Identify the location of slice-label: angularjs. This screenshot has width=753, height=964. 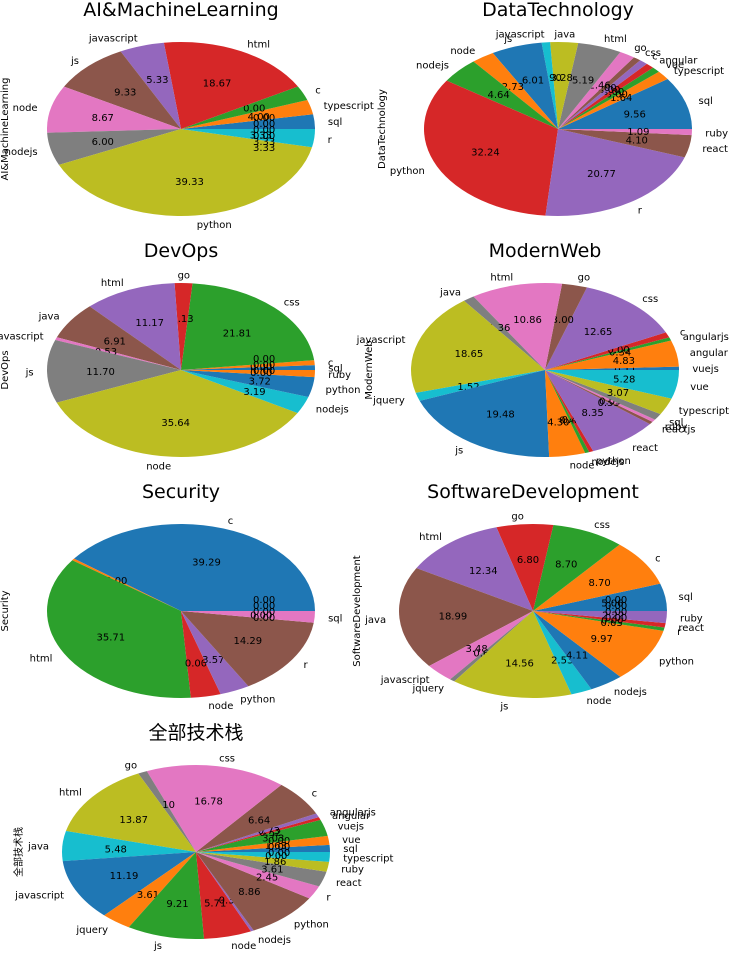
(706, 337).